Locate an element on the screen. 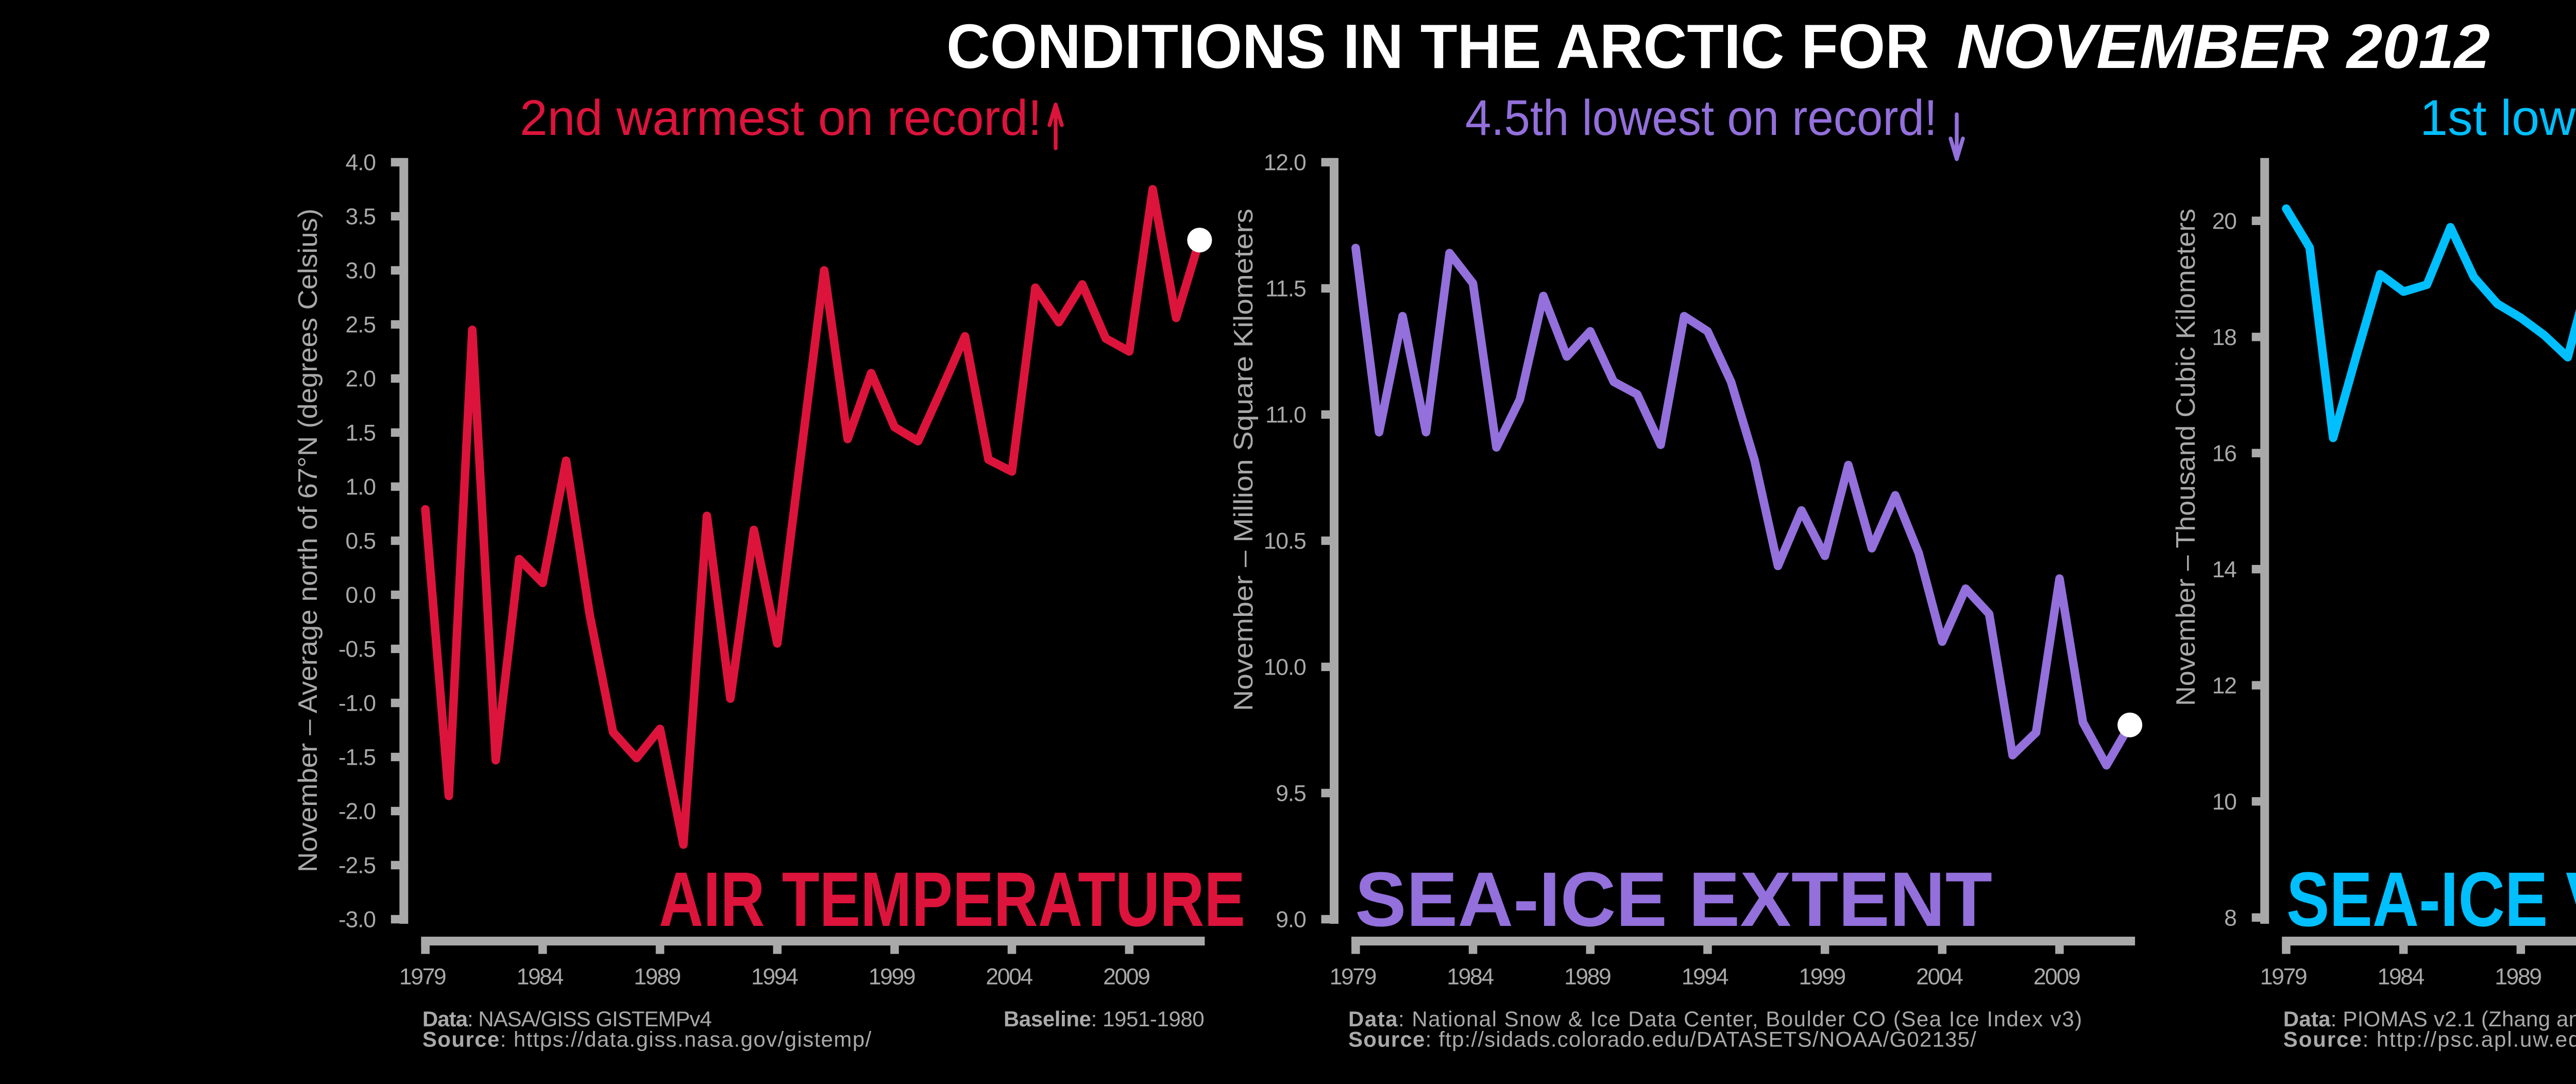  svg-text: 3.0 is located at coordinates (361, 271).